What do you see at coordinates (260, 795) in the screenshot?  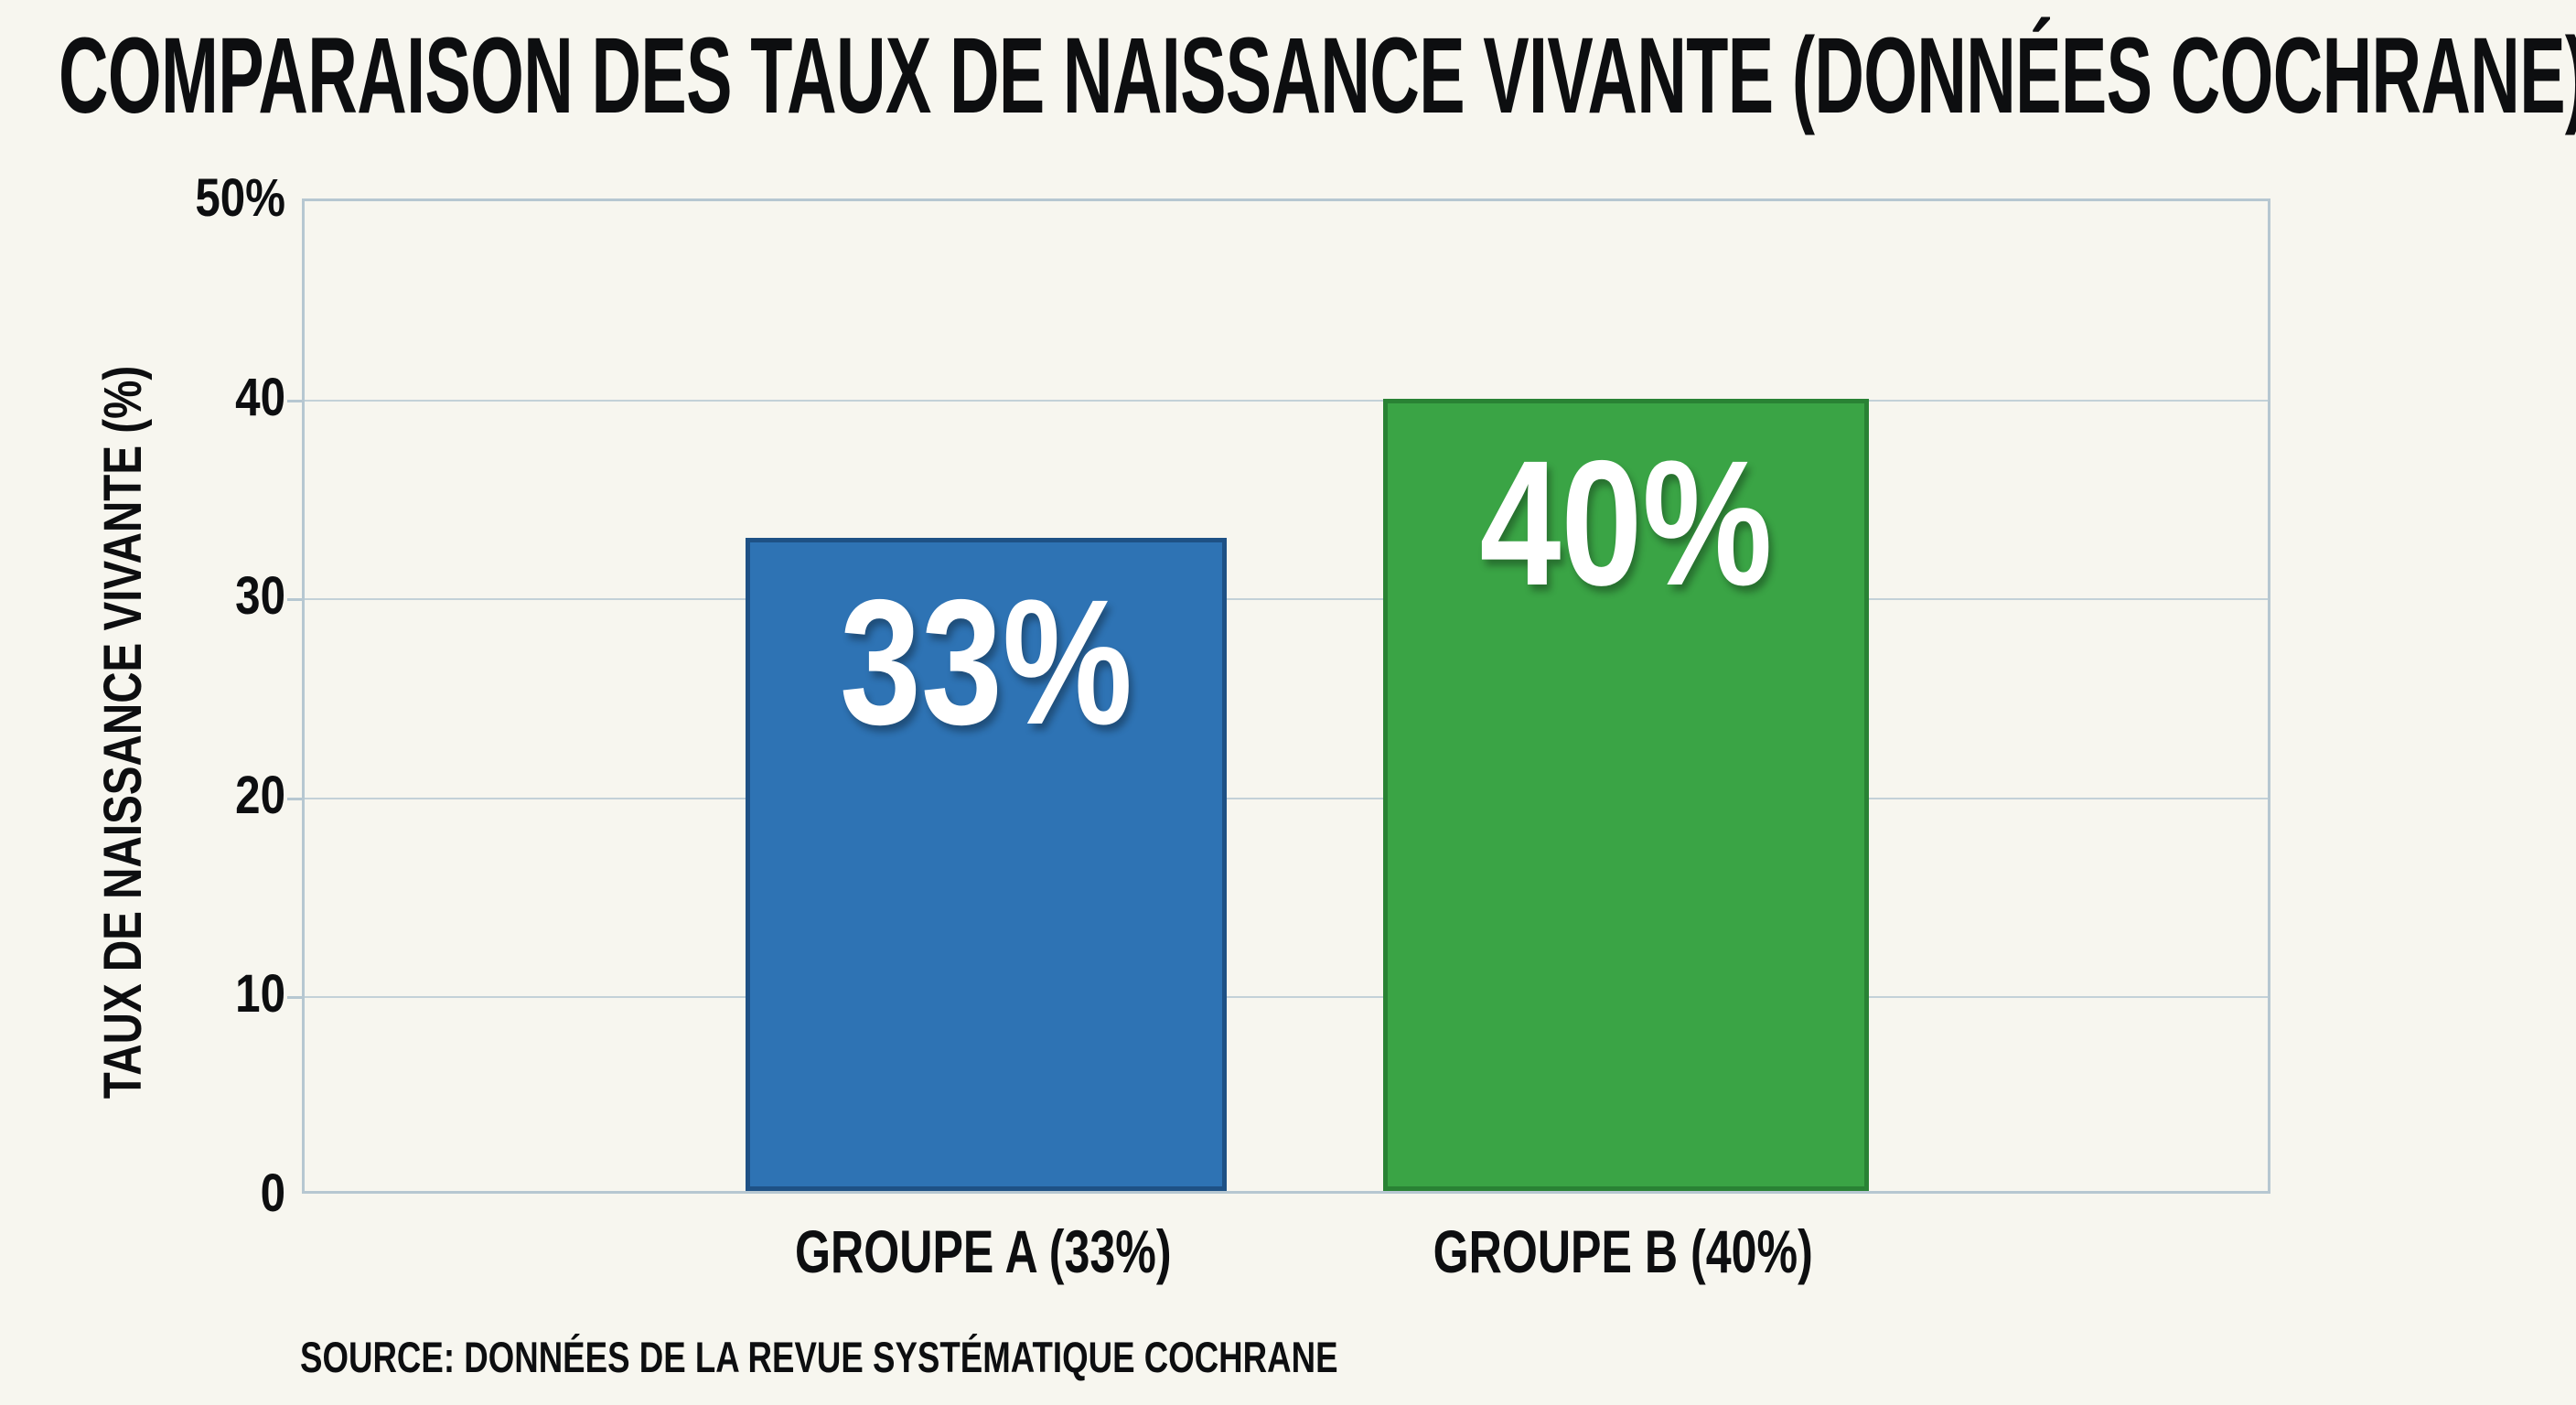 I see `y-tick-label-20: 20` at bounding box center [260, 795].